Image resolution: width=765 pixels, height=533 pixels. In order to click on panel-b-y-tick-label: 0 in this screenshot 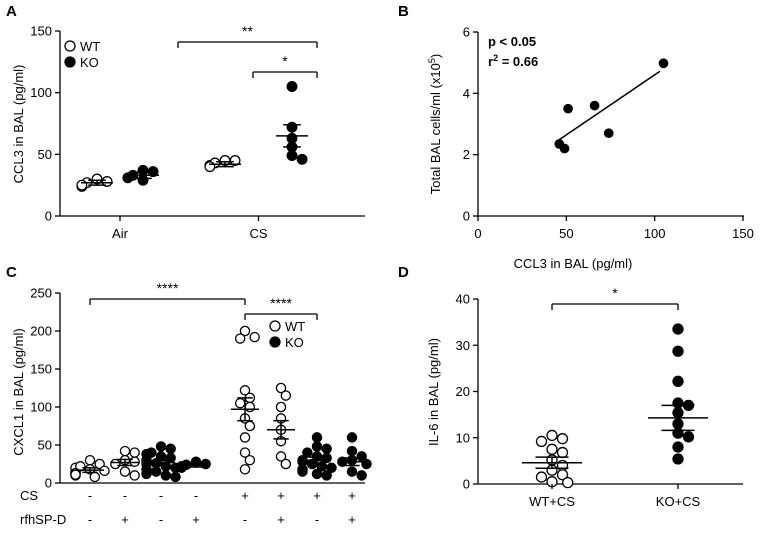, I will do `click(466, 216)`.